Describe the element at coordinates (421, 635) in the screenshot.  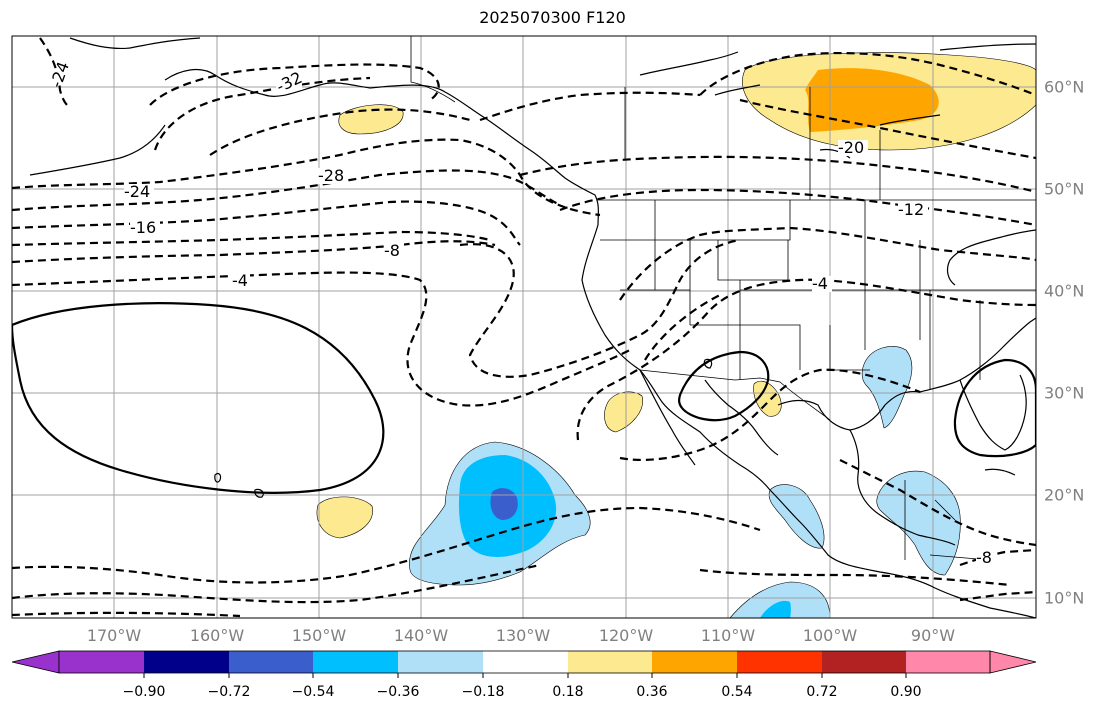
I see `lon-label: 140°W` at that location.